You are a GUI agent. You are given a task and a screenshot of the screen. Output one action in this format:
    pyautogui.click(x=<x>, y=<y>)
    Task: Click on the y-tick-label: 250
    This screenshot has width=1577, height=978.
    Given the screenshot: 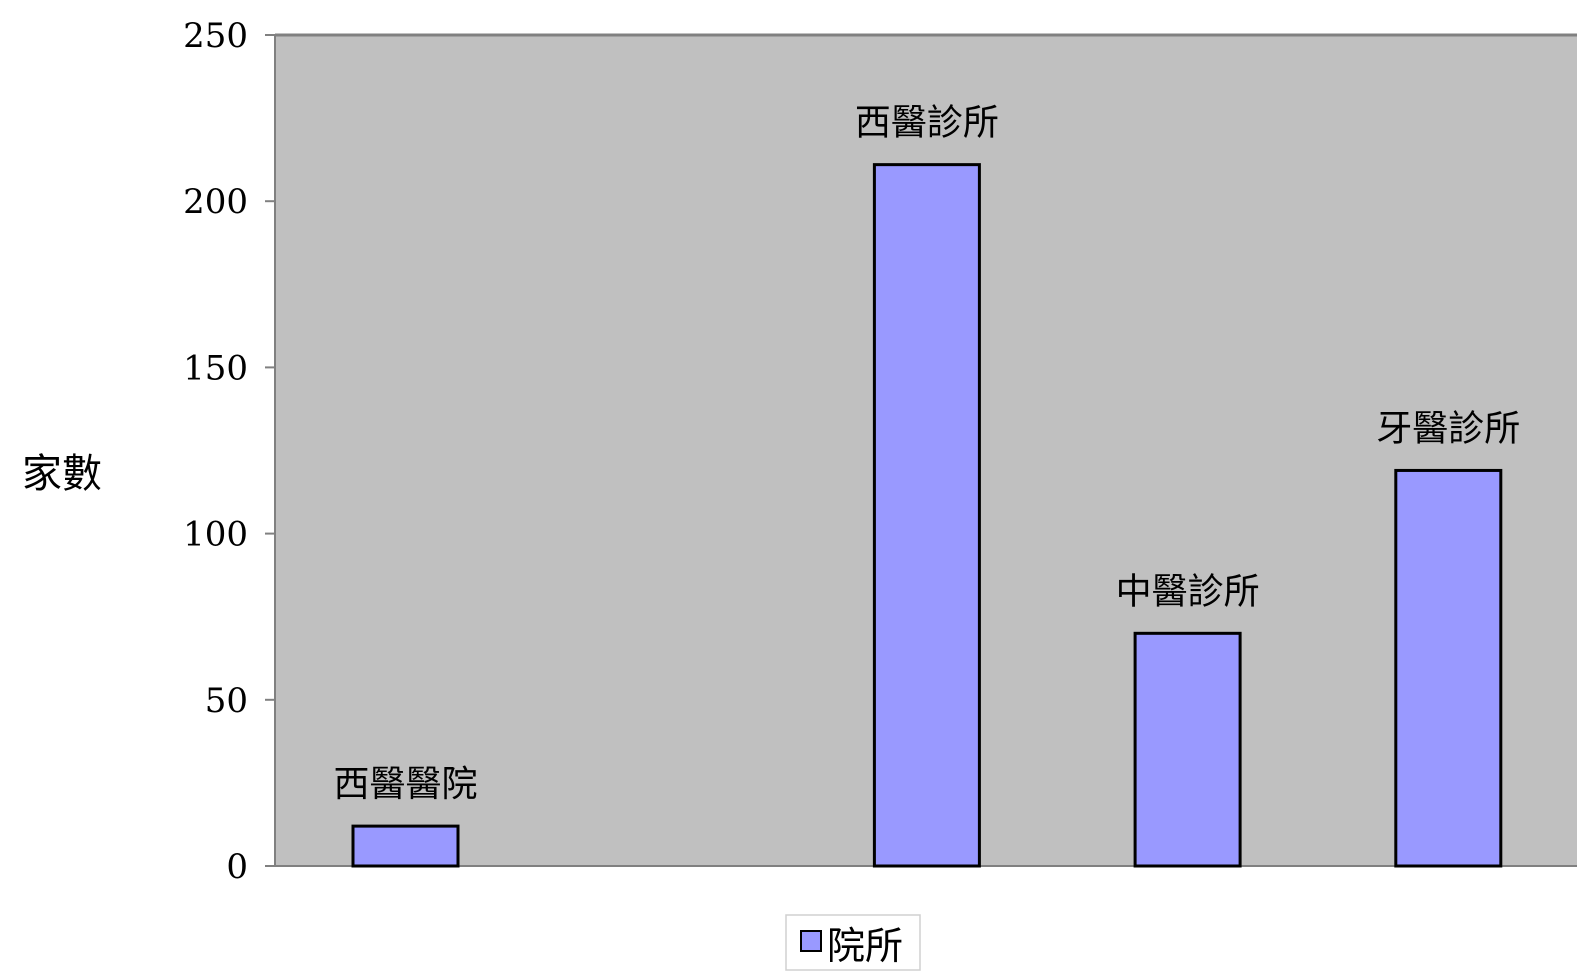 What is the action you would take?
    pyautogui.click(x=215, y=36)
    